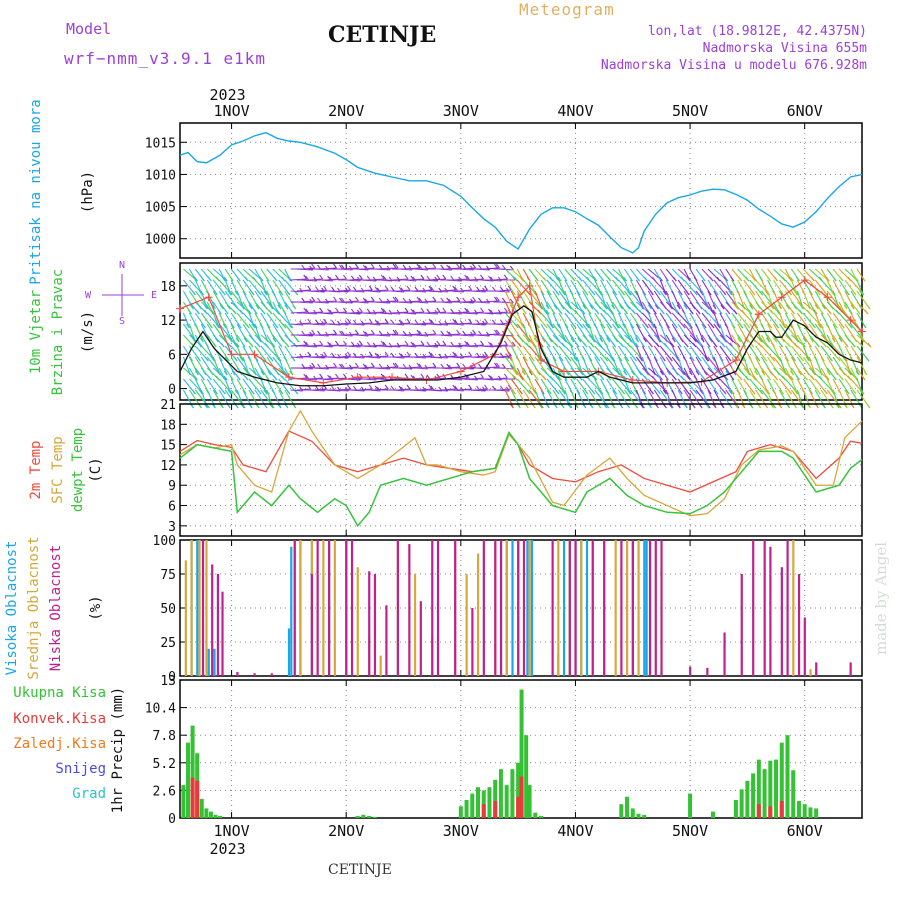  What do you see at coordinates (36, 469) in the screenshot?
I see `temp2m-title: 2m Temp` at bounding box center [36, 469].